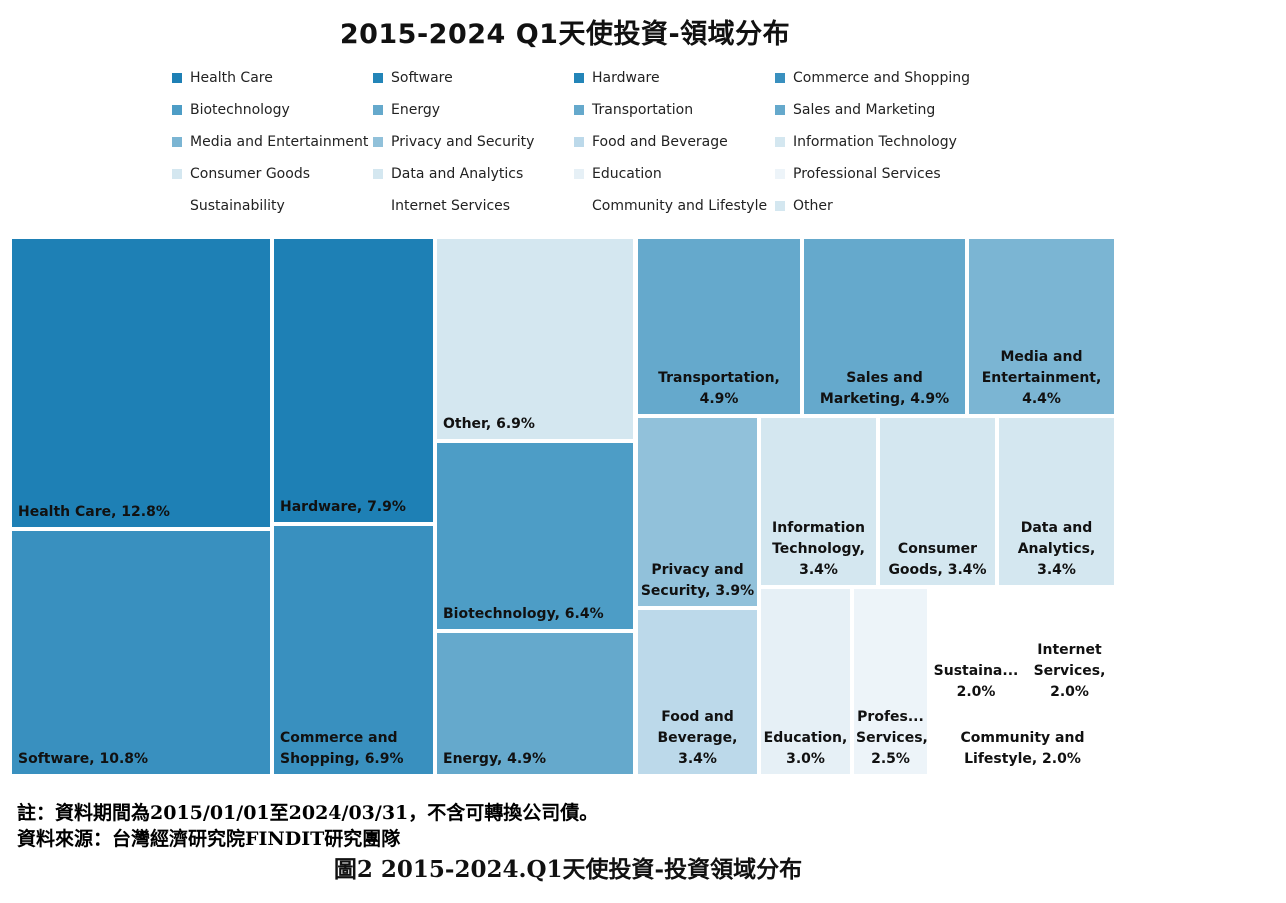  What do you see at coordinates (818, 501) in the screenshot?
I see `treemap-tile: Information Technology, 3.4%` at bounding box center [818, 501].